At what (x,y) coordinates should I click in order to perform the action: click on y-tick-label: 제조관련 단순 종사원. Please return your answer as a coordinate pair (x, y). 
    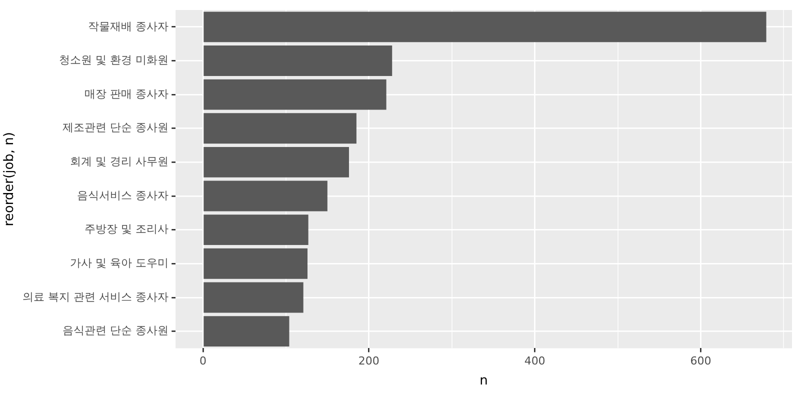
    Looking at the image, I should click on (115, 127).